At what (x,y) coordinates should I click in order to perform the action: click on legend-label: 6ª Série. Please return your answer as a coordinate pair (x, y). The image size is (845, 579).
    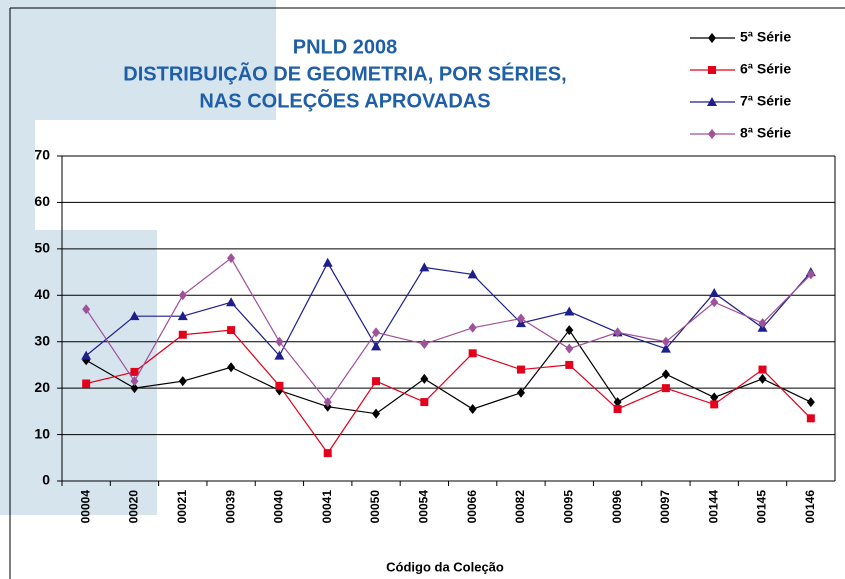
    Looking at the image, I should click on (765, 69).